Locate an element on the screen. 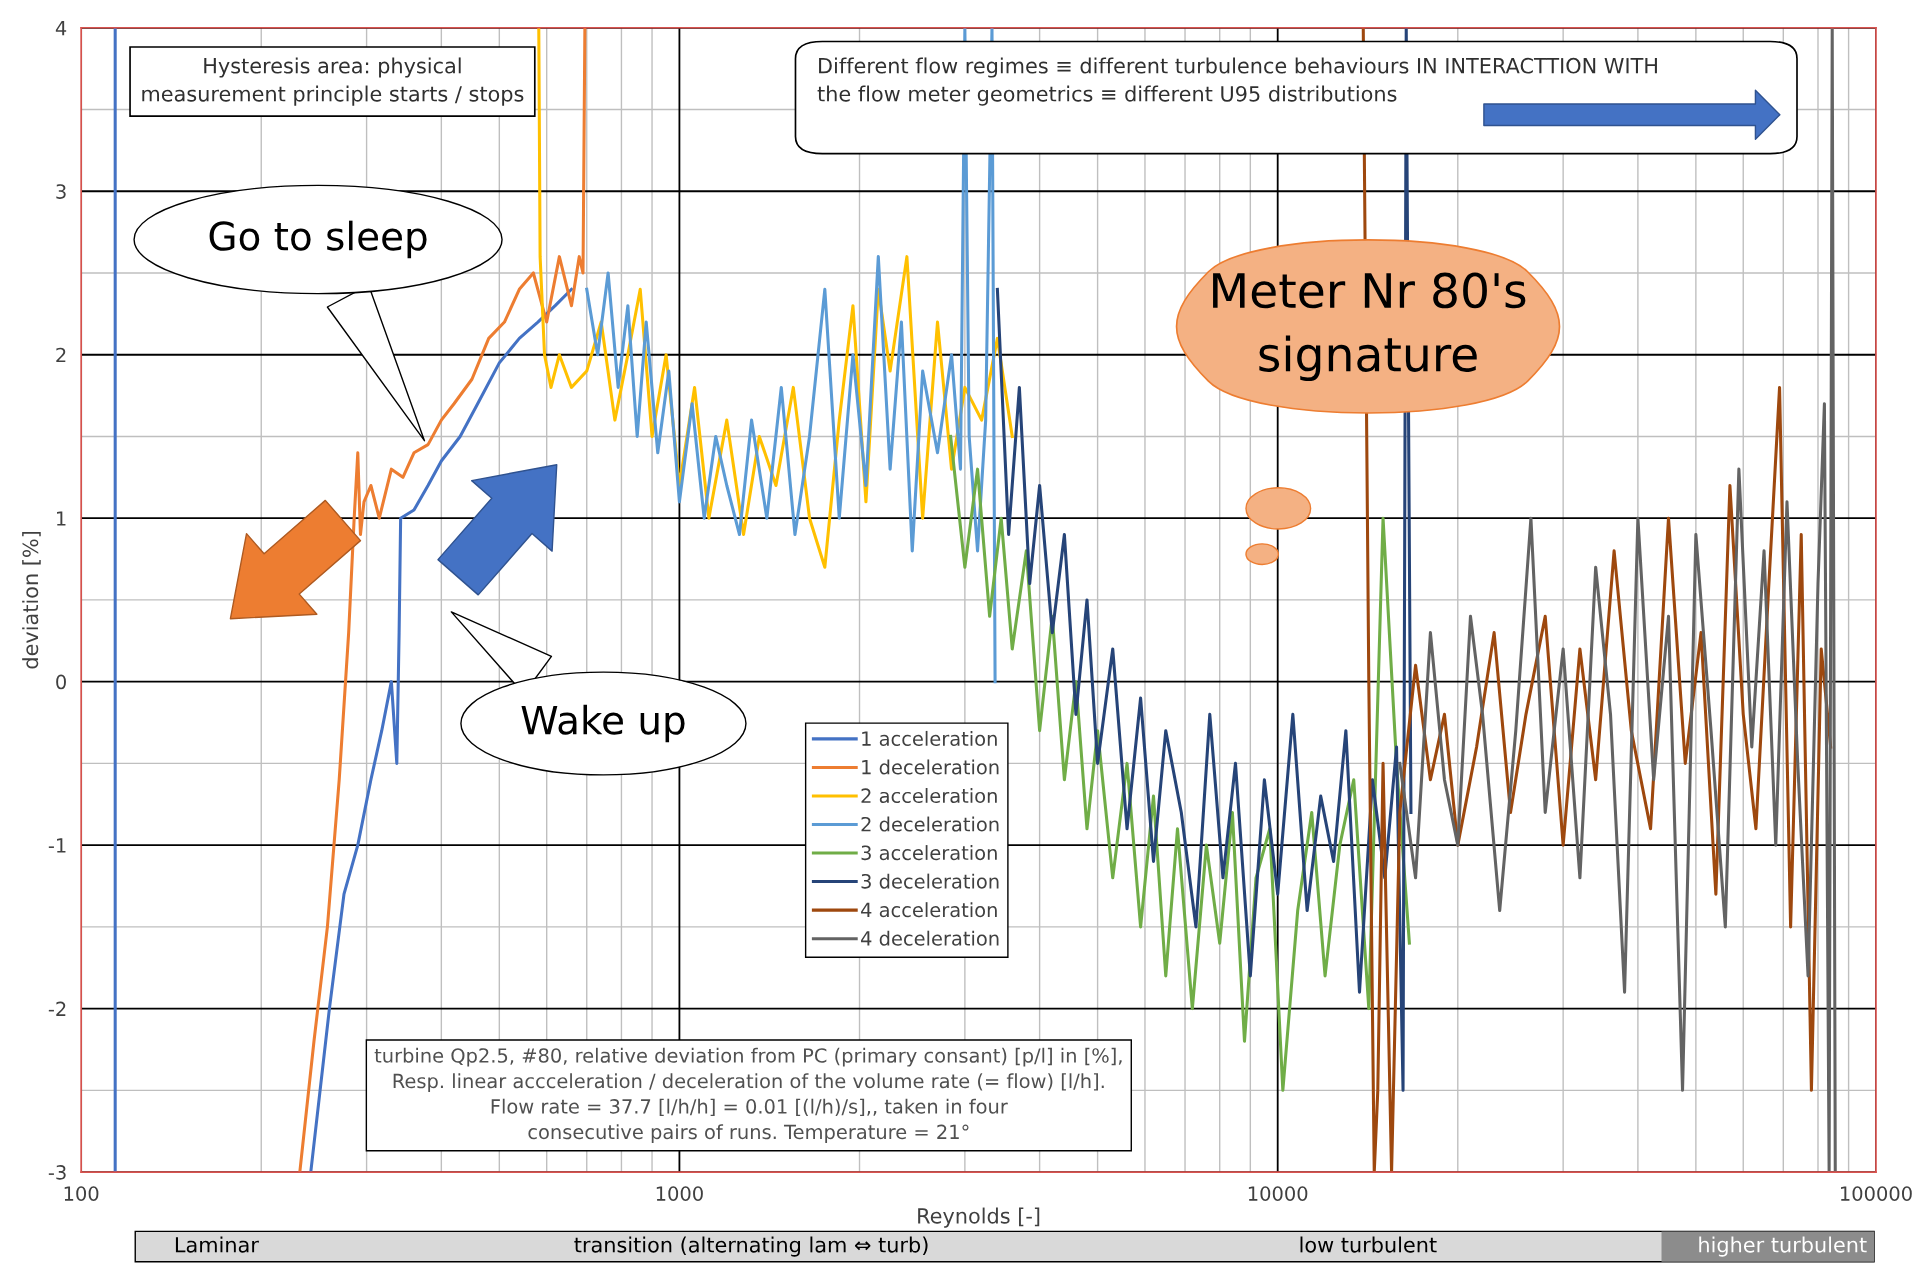 Image resolution: width=1932 pixels, height=1263 pixels. text: transition (alternating lam ⇔ turb) is located at coordinates (751, 1246).